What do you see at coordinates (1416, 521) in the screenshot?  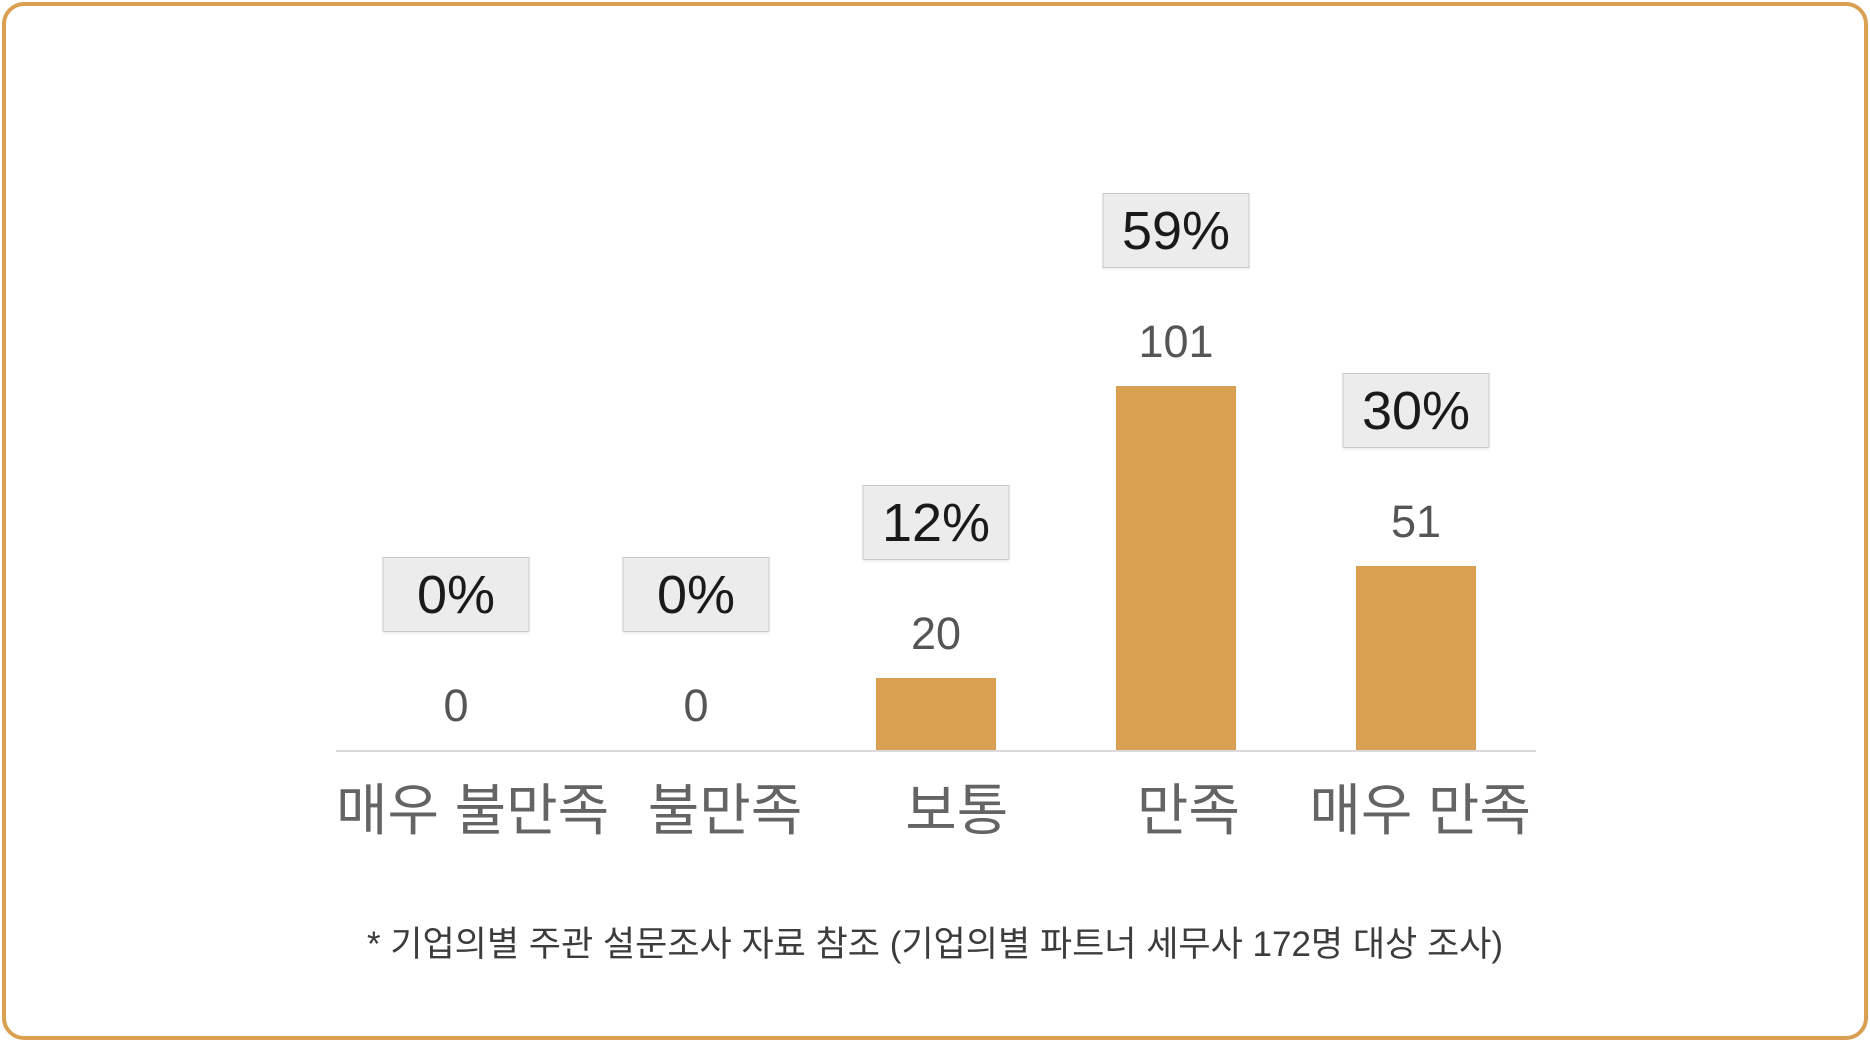 I see `value-label: 51` at bounding box center [1416, 521].